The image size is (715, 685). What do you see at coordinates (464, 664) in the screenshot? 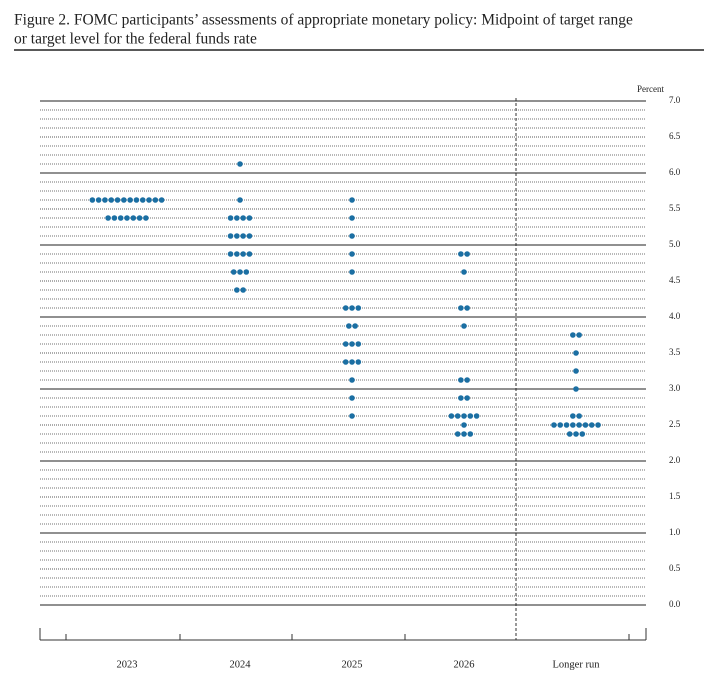
I see `x-tick-label: 2026` at bounding box center [464, 664].